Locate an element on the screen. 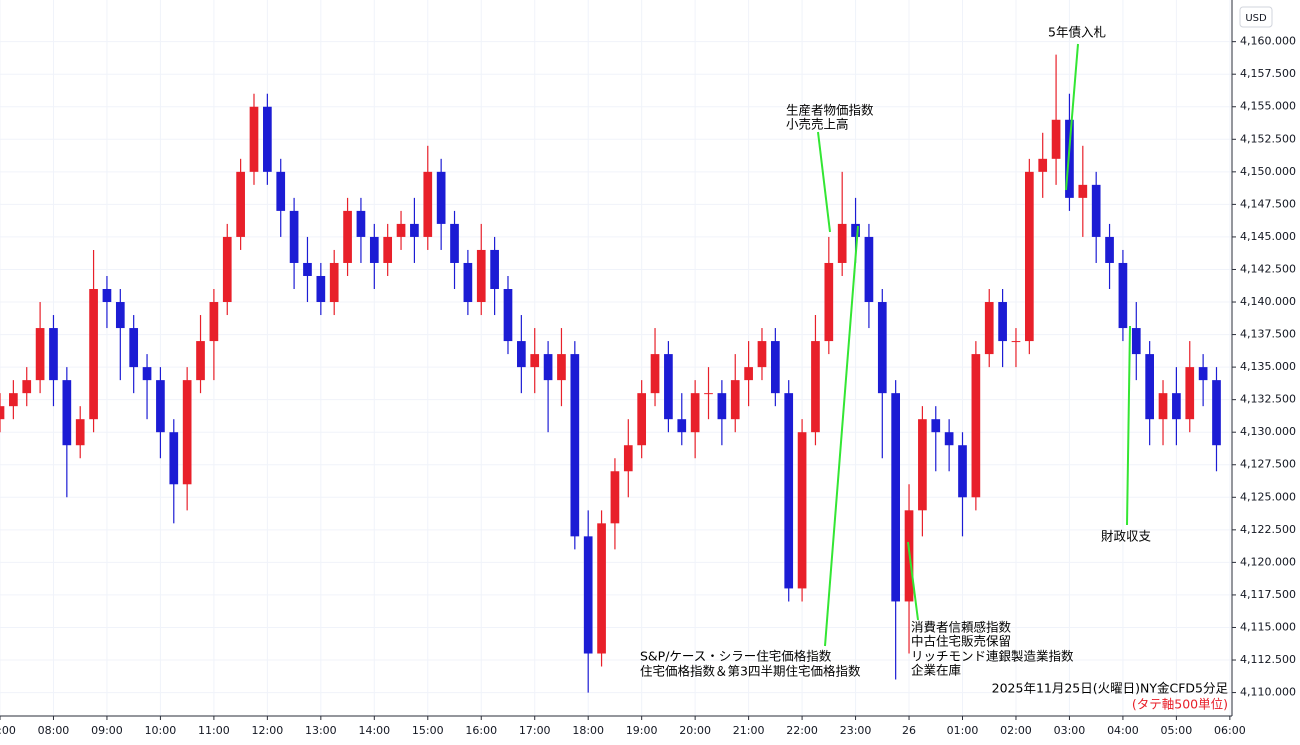 This screenshot has height=745, width=1300. y-tick-label: 4,125.000 is located at coordinates (1268, 496).